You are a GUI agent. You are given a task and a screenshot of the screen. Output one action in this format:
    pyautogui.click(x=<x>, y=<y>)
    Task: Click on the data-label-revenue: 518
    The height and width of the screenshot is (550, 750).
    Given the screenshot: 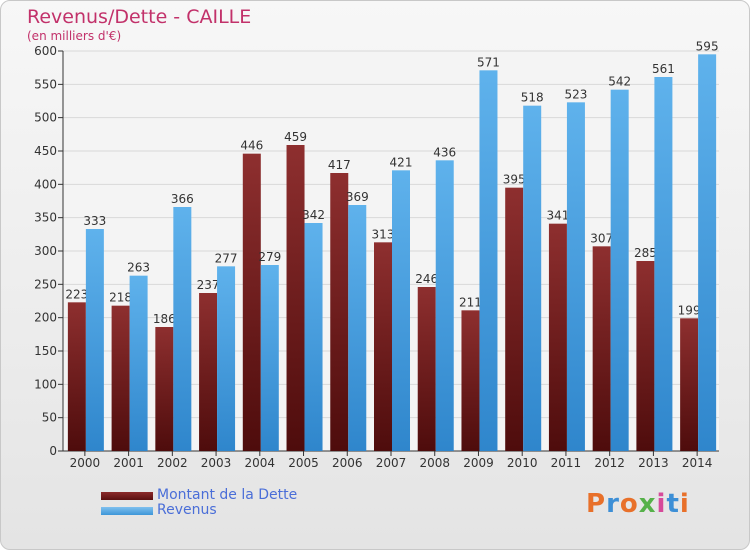 What is the action you would take?
    pyautogui.click(x=532, y=98)
    